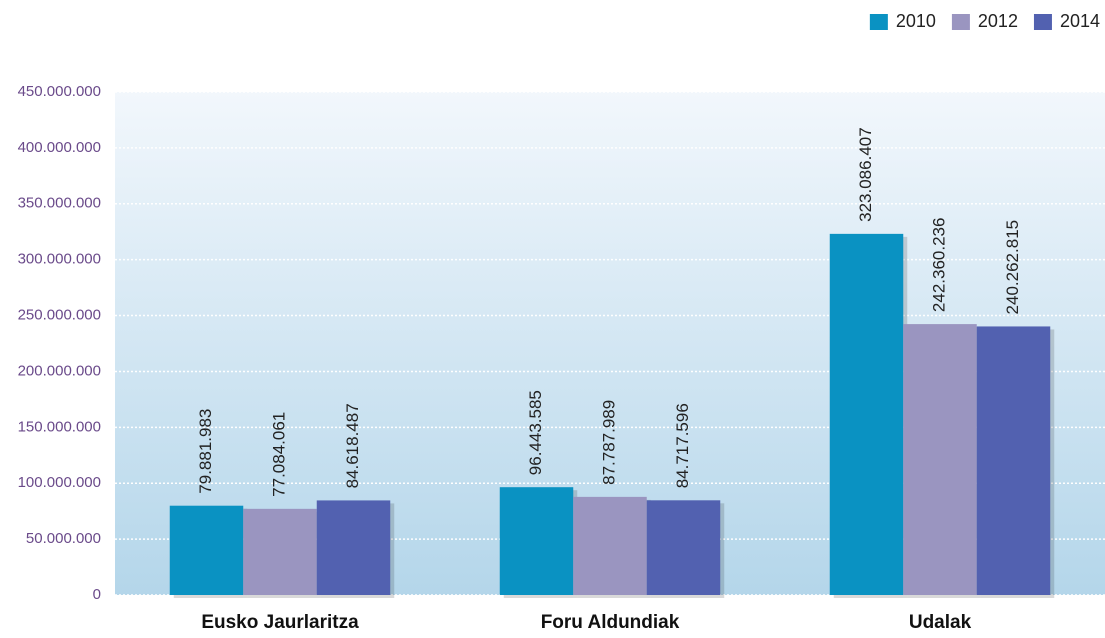  I want to click on y-tick-label: 250.000.000, so click(59, 315).